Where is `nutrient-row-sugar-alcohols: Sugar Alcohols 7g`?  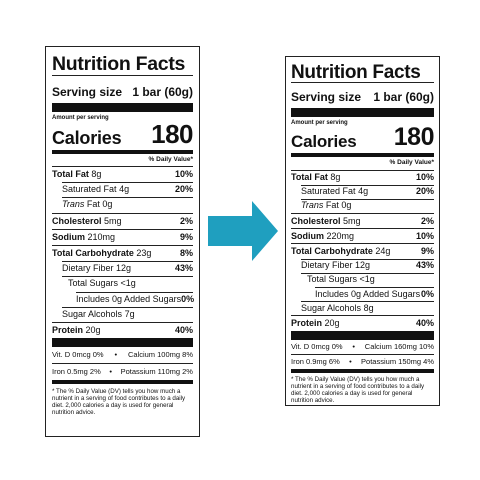
nutrient-row-sugar-alcohols: Sugar Alcohols 7g is located at coordinates (122, 314).